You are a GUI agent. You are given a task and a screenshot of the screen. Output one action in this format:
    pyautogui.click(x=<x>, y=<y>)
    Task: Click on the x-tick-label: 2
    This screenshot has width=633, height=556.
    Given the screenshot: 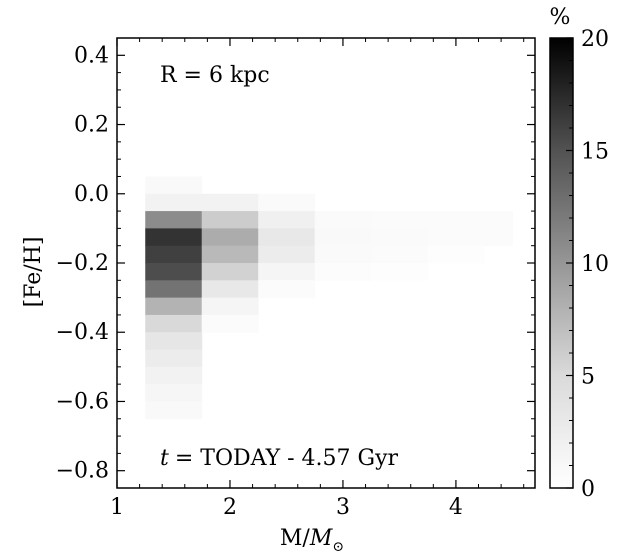 What is the action you would take?
    pyautogui.click(x=230, y=507)
    